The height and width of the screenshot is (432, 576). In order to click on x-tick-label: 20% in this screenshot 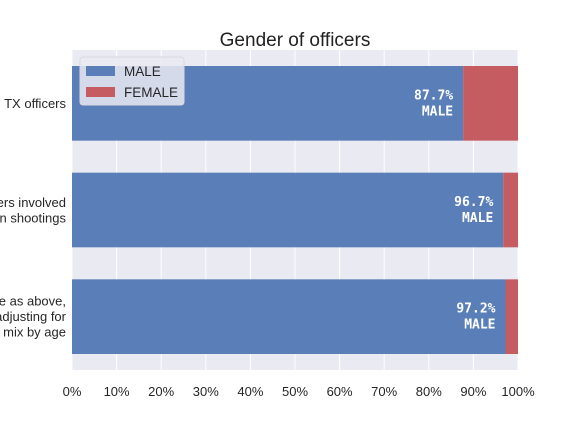, I will do `click(161, 391)`.